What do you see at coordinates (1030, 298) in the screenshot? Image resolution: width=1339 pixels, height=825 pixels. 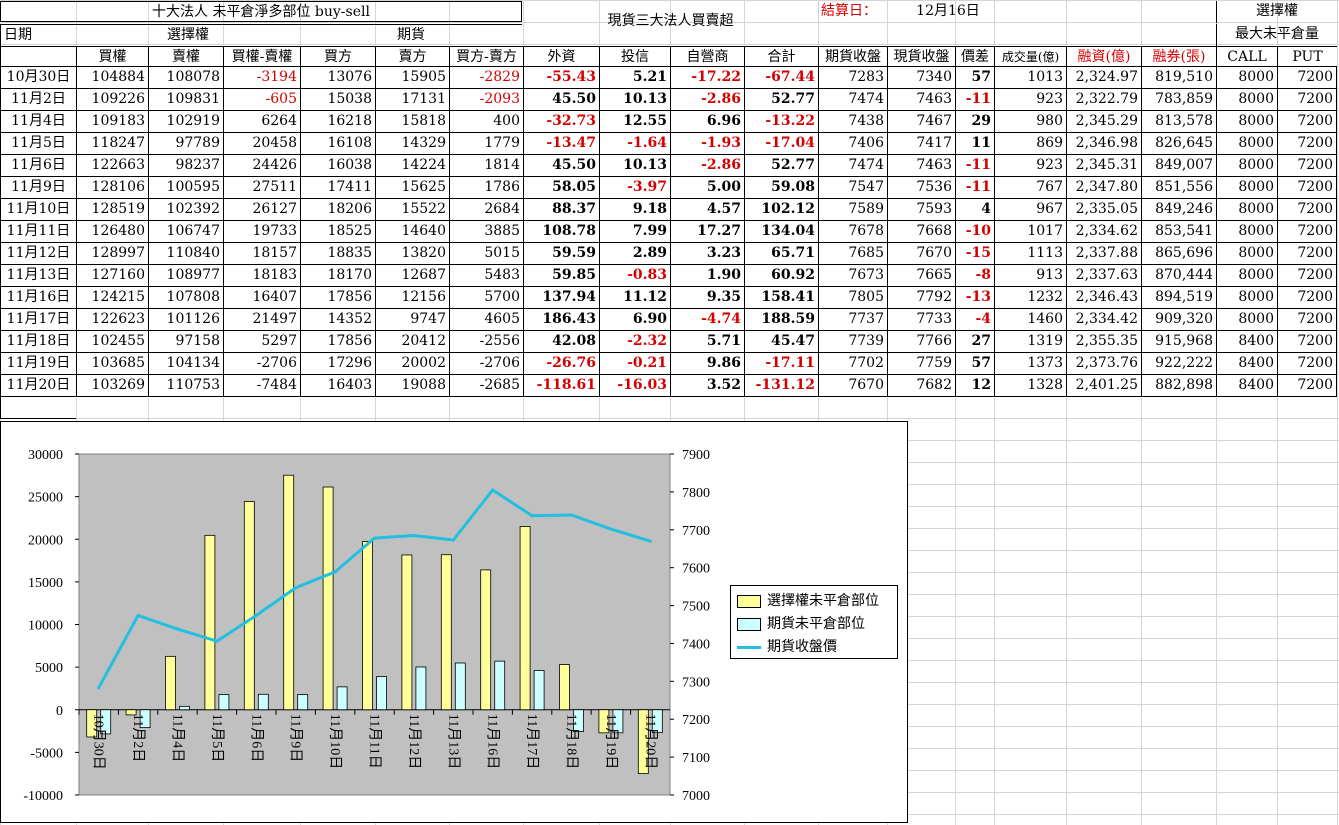 I see `table-cell: 1232` at bounding box center [1030, 298].